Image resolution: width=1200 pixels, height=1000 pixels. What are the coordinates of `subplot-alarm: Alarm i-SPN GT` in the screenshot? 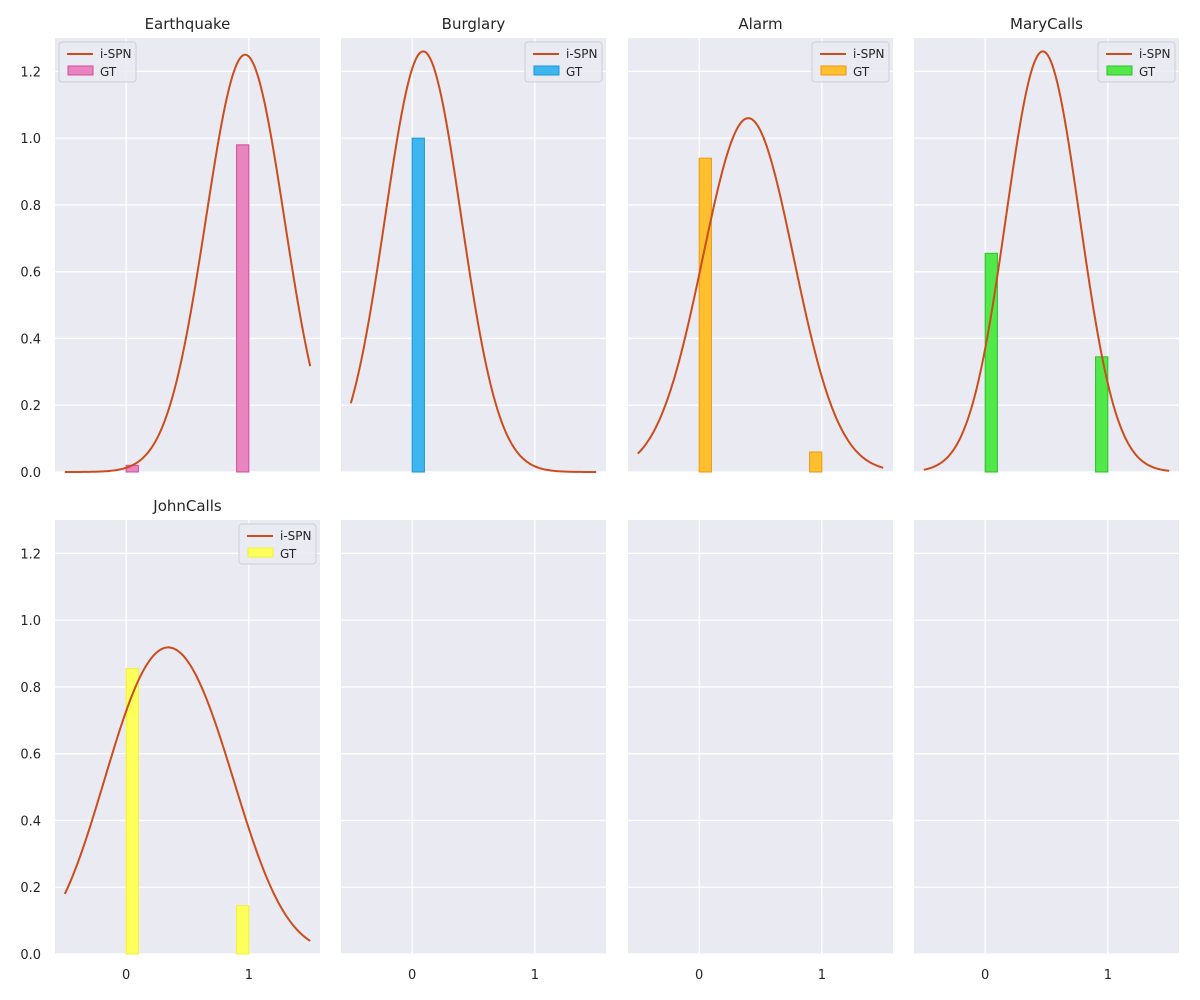 It's located at (760, 243).